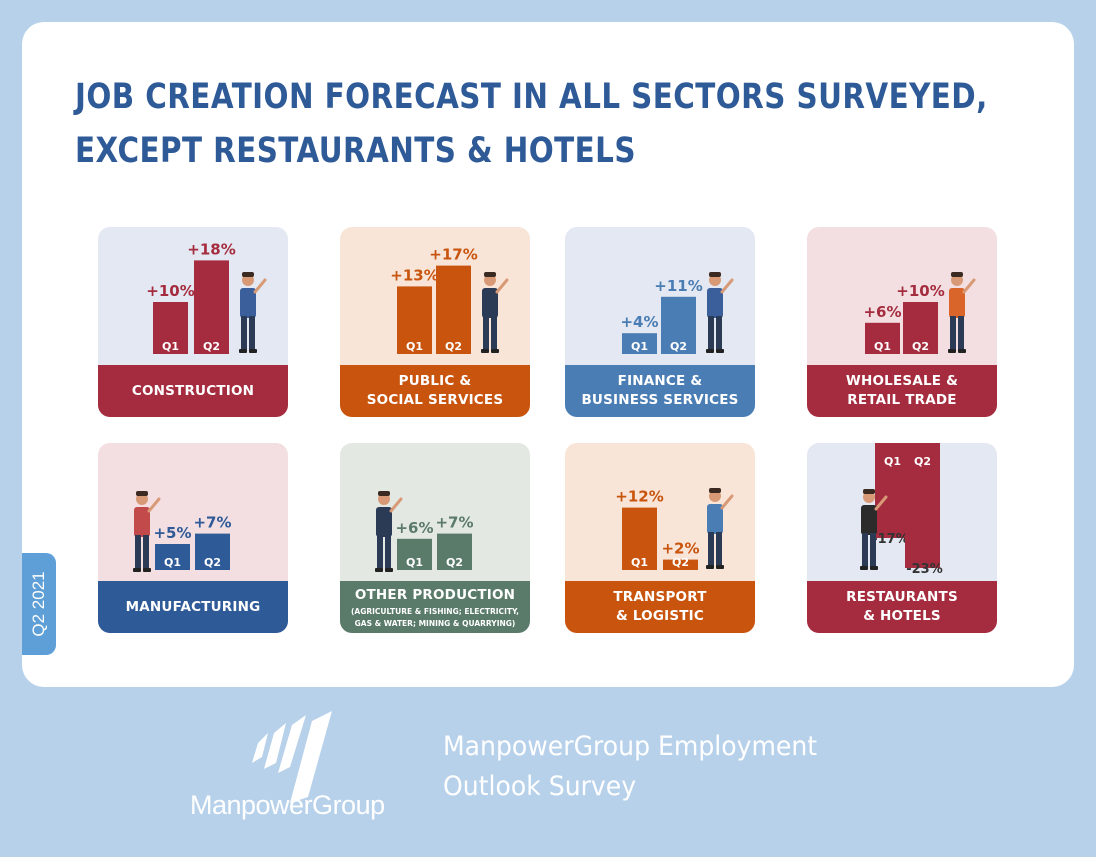 The height and width of the screenshot is (857, 1096). I want to click on brand-name: ManpowerGroup, so click(287, 805).